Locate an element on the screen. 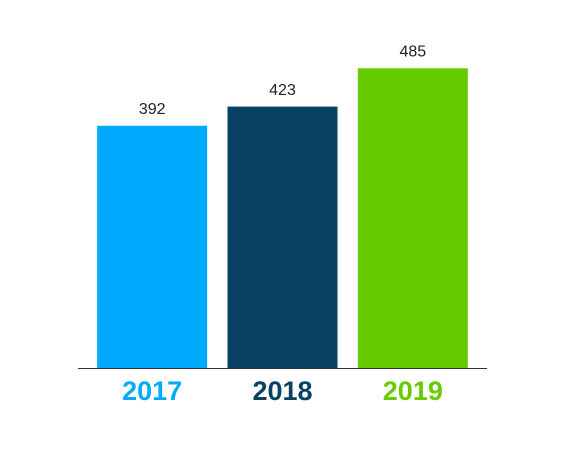  value-label: 485 is located at coordinates (412, 51).